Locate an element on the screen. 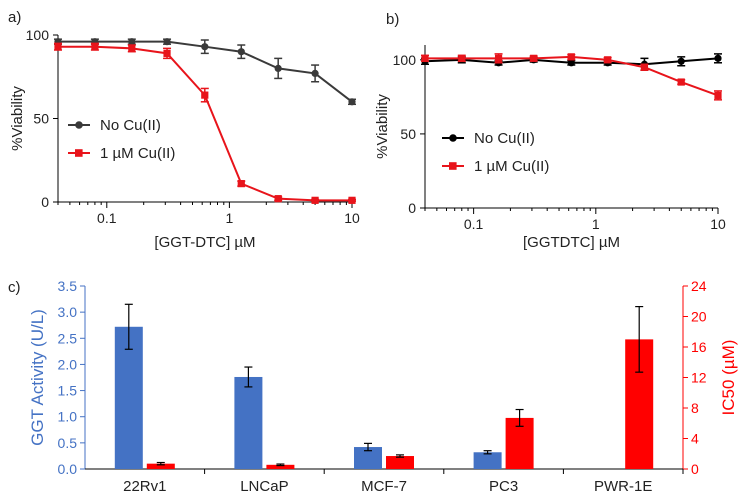  y-axis-title-right-c: IC50 (µM) is located at coordinates (728, 378).